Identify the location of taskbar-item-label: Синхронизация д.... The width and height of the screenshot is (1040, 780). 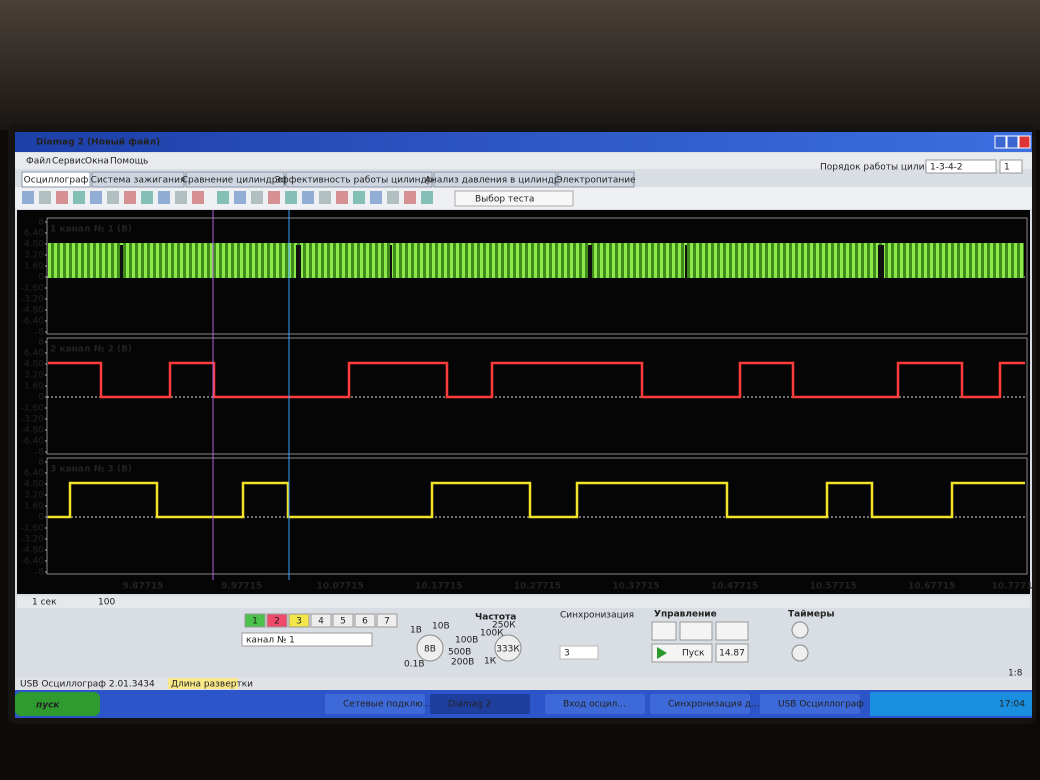
(714, 705).